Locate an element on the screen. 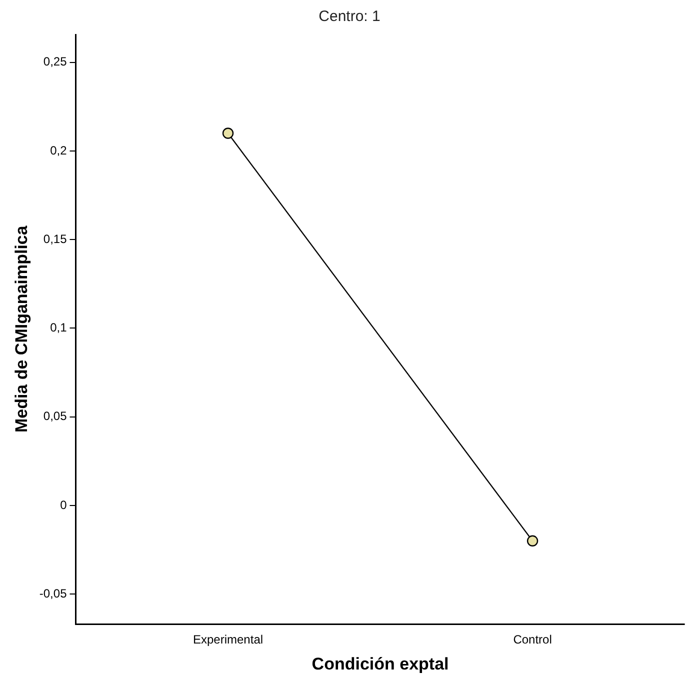 The image size is (691, 689). x-tick-label: Experimental is located at coordinates (228, 639).